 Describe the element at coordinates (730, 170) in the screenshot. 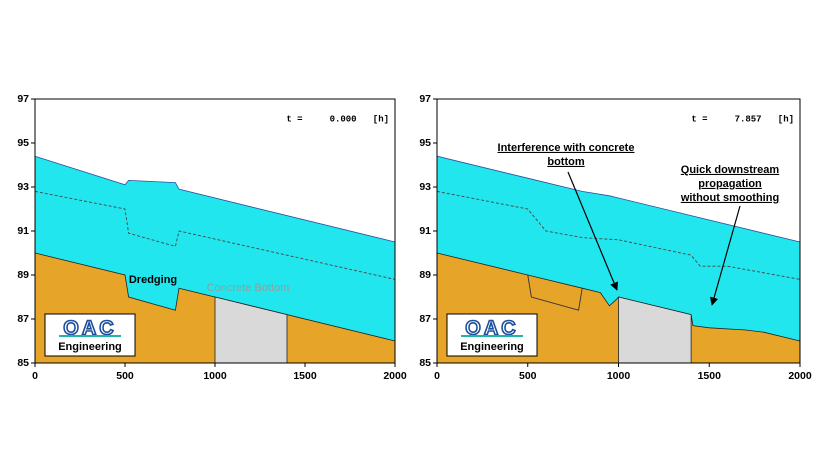

I see `annotation: Quick downstream` at that location.